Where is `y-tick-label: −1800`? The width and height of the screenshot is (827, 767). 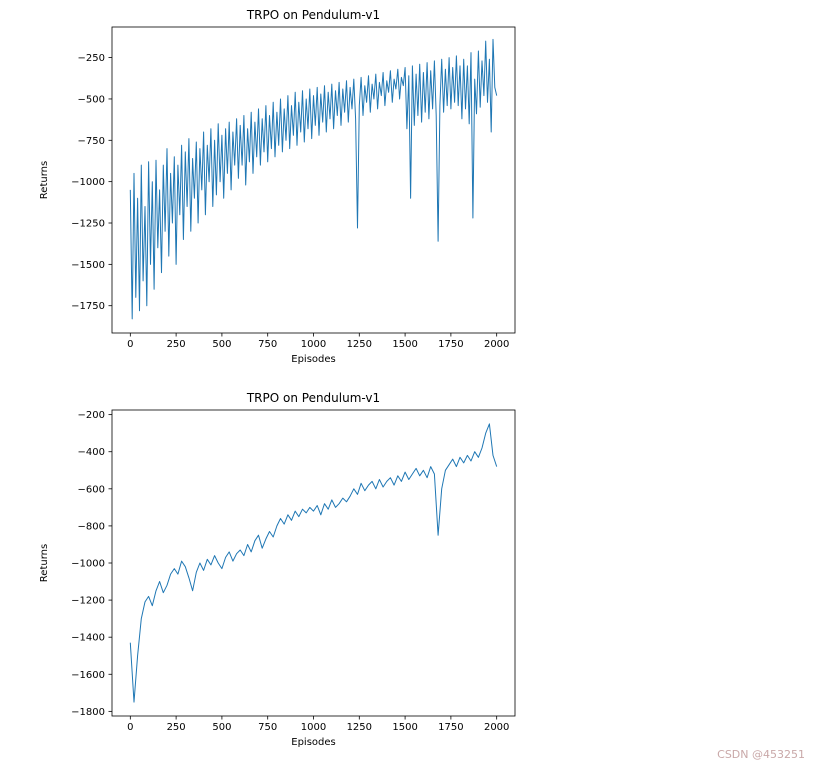
y-tick-label: −1800 is located at coordinates (88, 712).